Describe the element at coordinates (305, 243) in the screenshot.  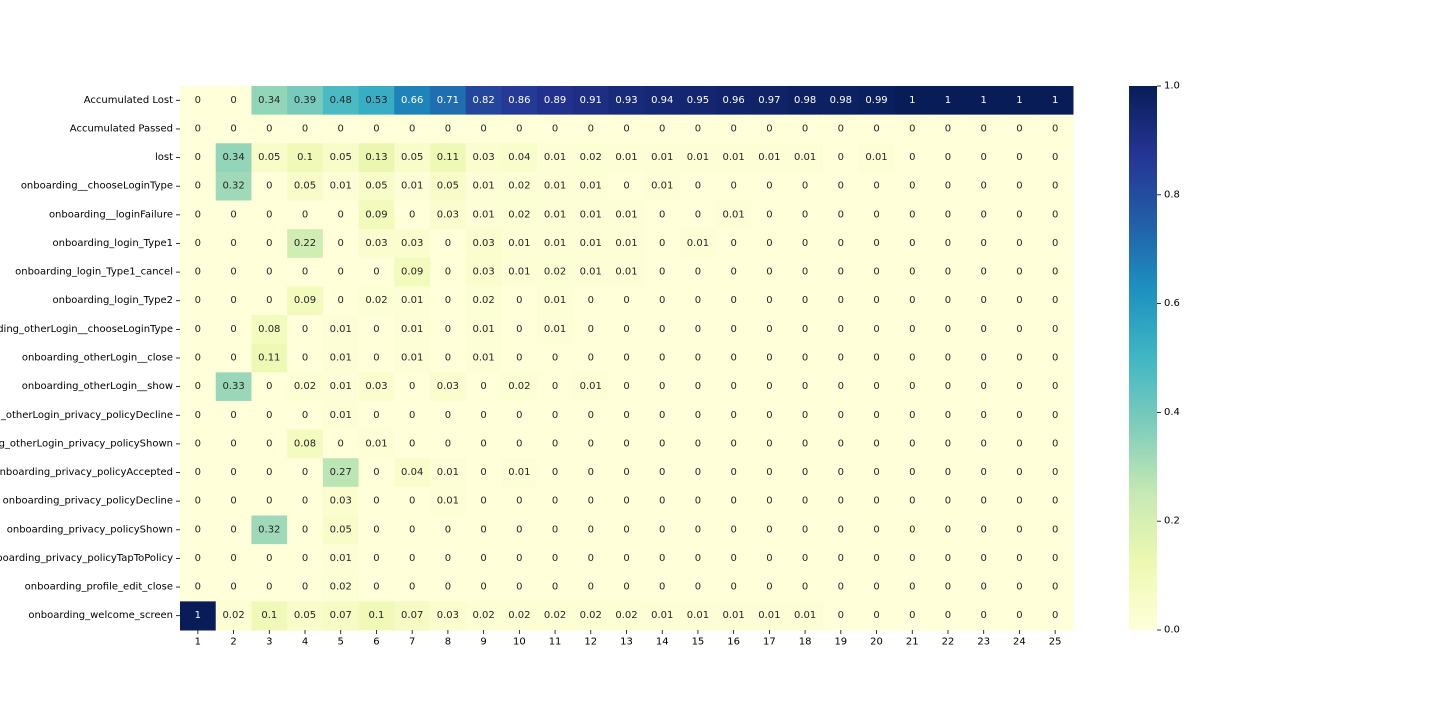
I see `cell-value-label: 0.22` at that location.